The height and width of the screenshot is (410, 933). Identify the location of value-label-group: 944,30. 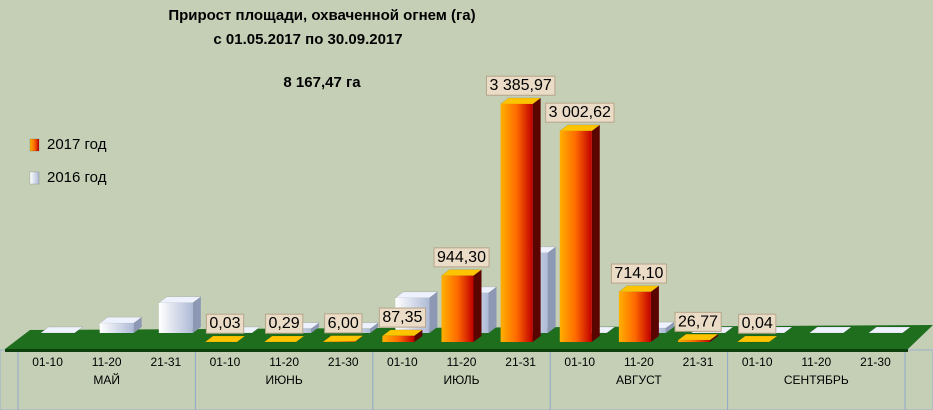
(461, 257).